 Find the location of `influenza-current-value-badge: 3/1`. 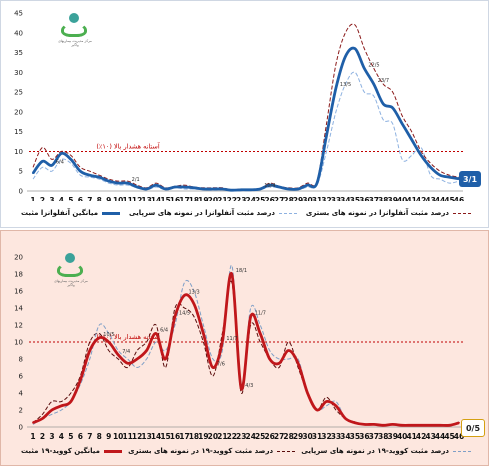

influenza-current-value-badge: 3/1 is located at coordinates (470, 179).